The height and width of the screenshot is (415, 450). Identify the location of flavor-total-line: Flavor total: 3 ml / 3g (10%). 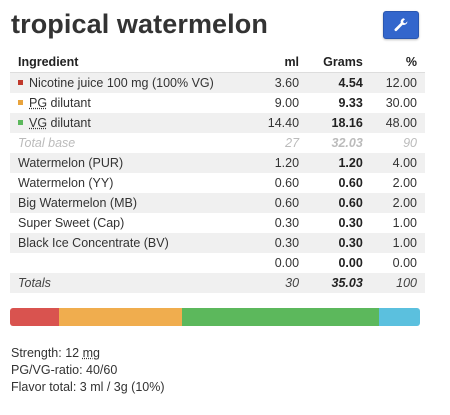
(88, 387).